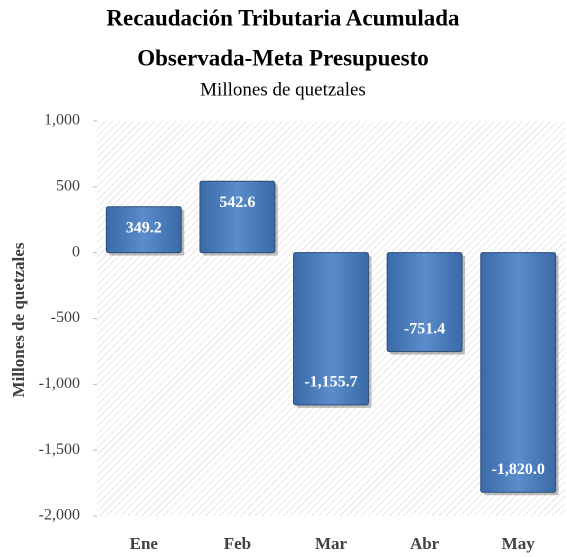 The width and height of the screenshot is (567, 557). I want to click on data-label: -751.4, so click(424, 328).